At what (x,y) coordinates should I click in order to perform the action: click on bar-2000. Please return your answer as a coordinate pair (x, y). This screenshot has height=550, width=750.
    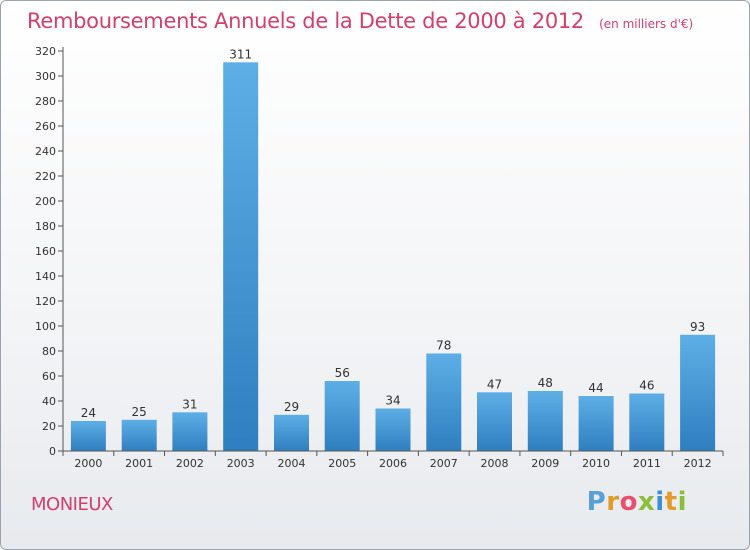
    Looking at the image, I should click on (88, 436).